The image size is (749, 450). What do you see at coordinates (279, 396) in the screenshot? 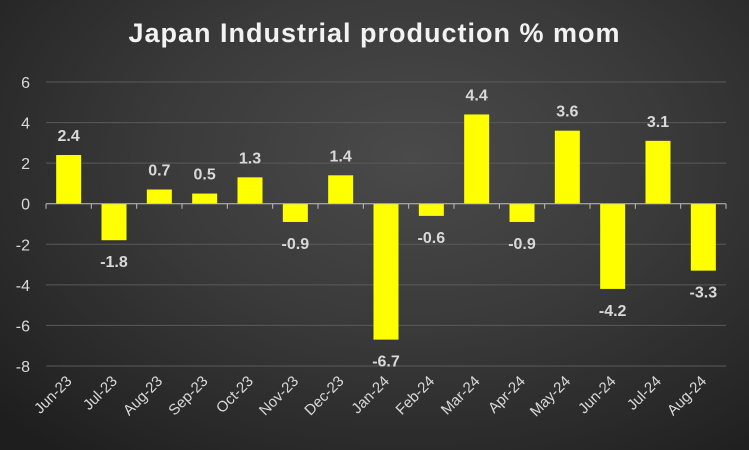
I see `x-tick-label: Nov-23` at bounding box center [279, 396].